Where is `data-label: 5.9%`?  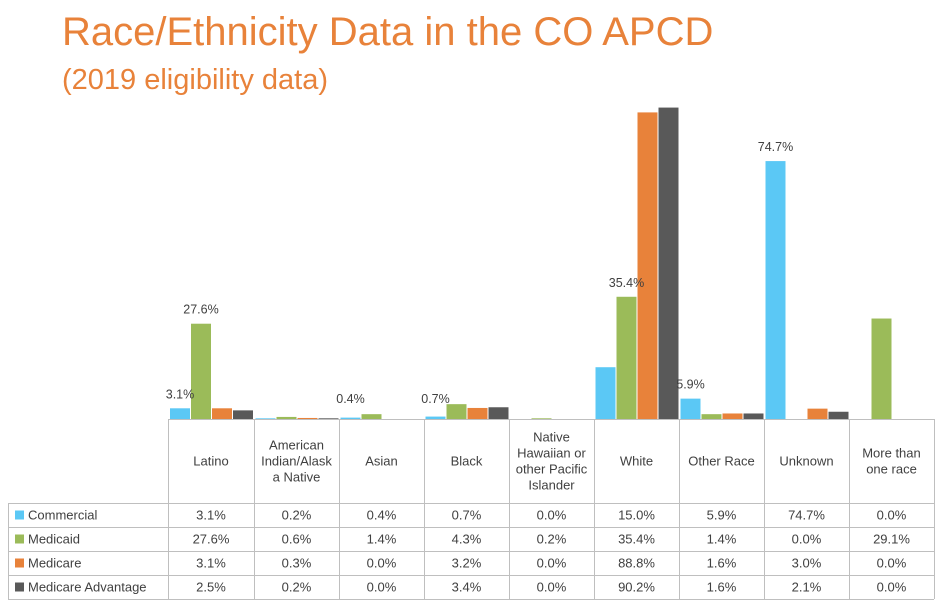
data-label: 5.9% is located at coordinates (690, 385).